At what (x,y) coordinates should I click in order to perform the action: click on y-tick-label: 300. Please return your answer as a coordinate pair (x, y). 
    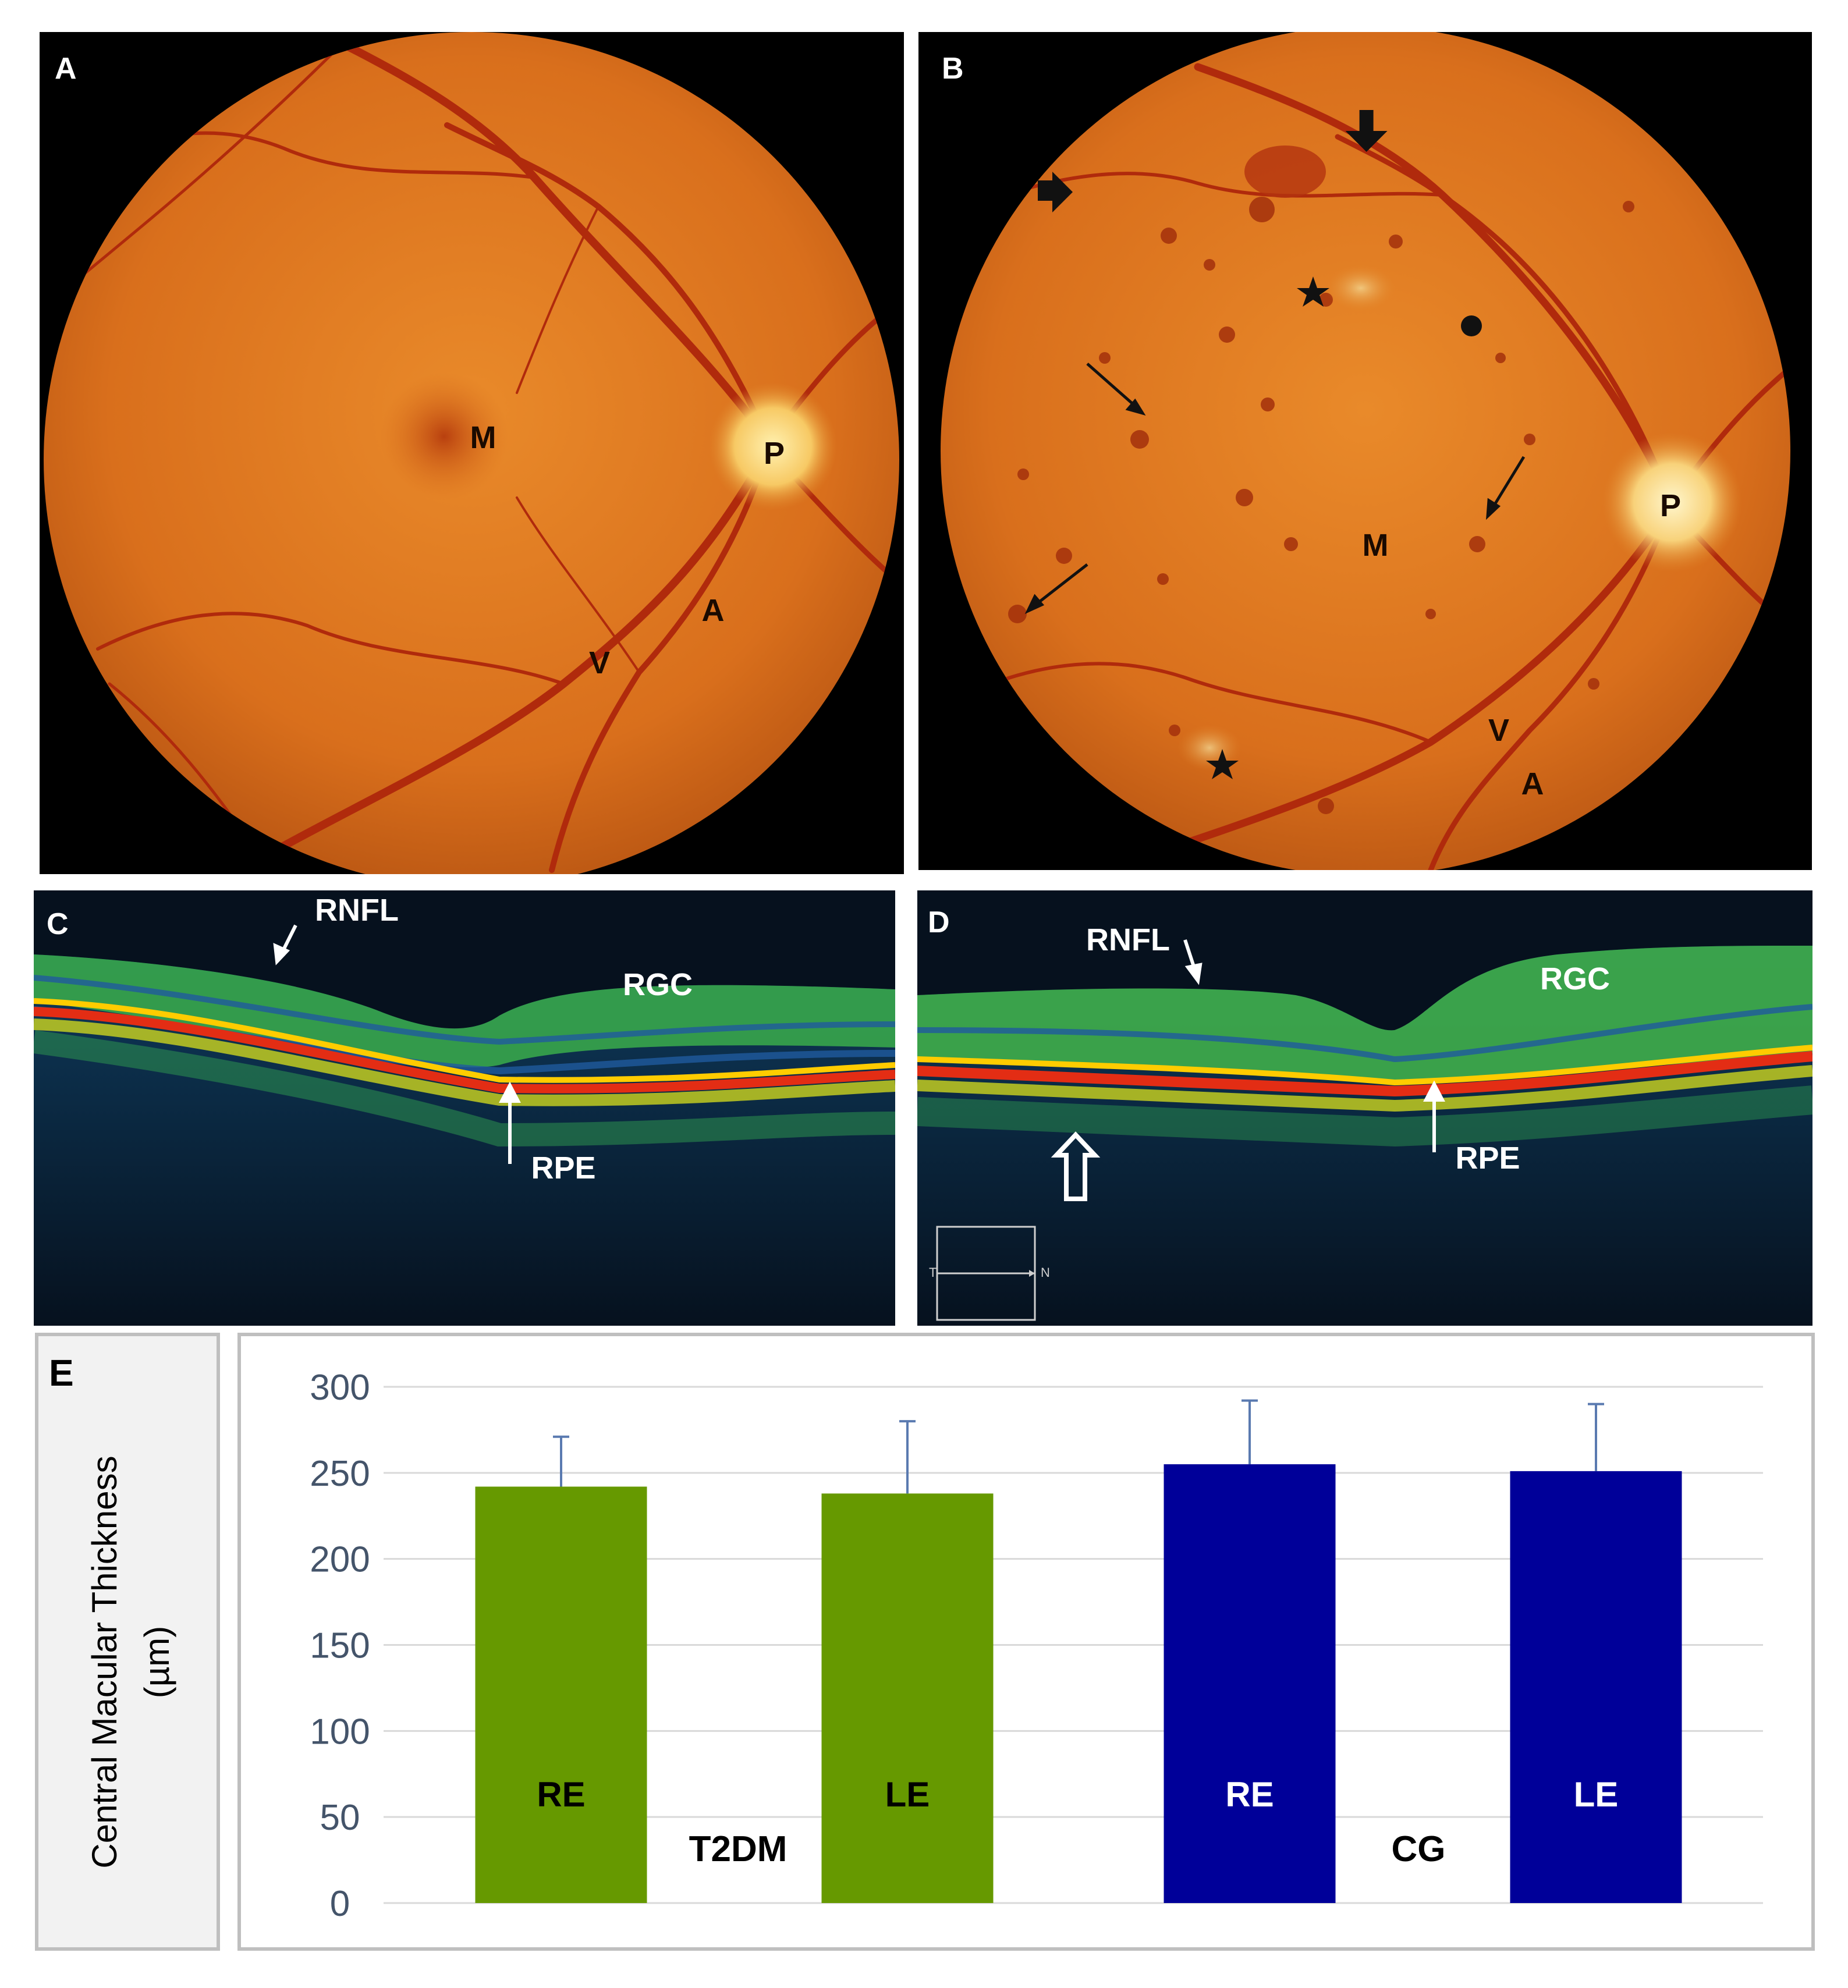
    Looking at the image, I should click on (340, 1388).